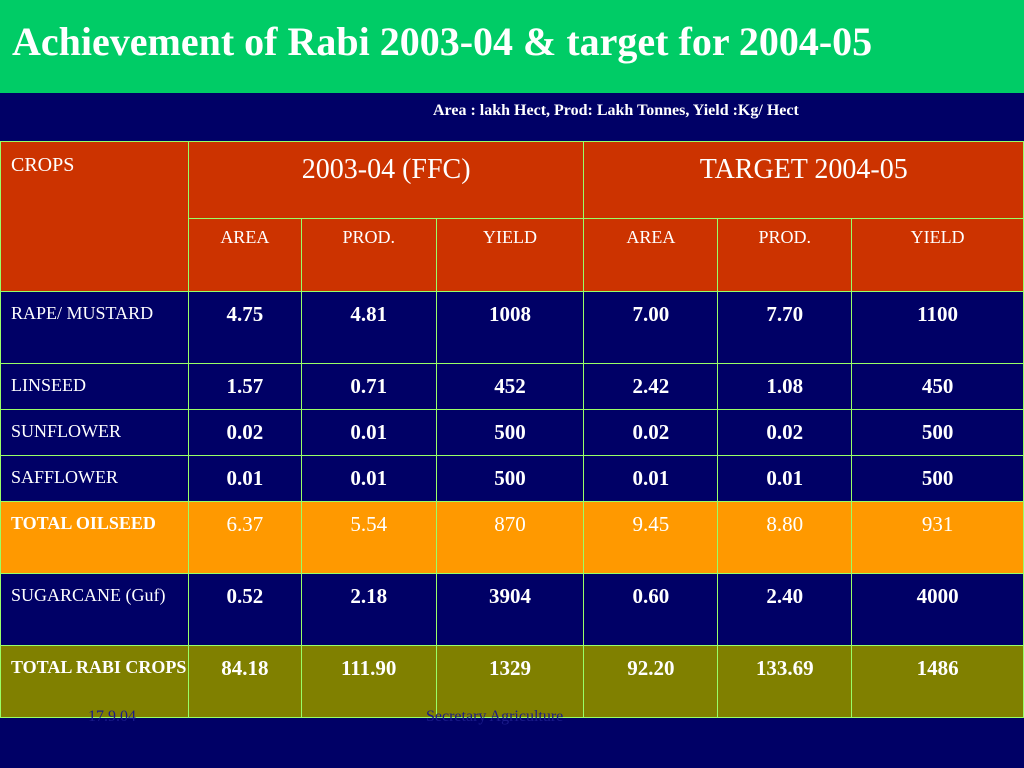 This screenshot has height=768, width=1024. Describe the element at coordinates (803, 180) in the screenshot. I see `group-header-target: TARGET 2004-05` at that location.